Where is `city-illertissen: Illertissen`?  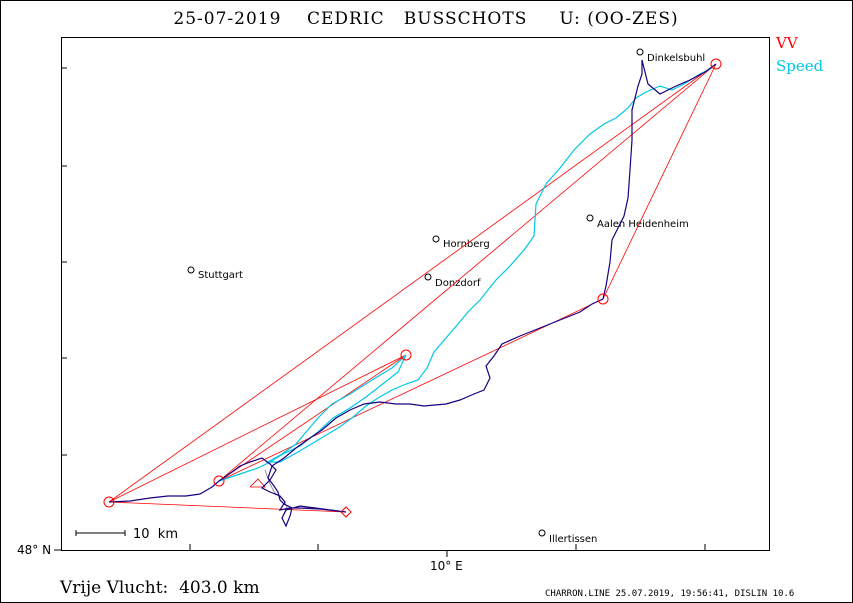
city-illertissen: Illertissen is located at coordinates (567, 537).